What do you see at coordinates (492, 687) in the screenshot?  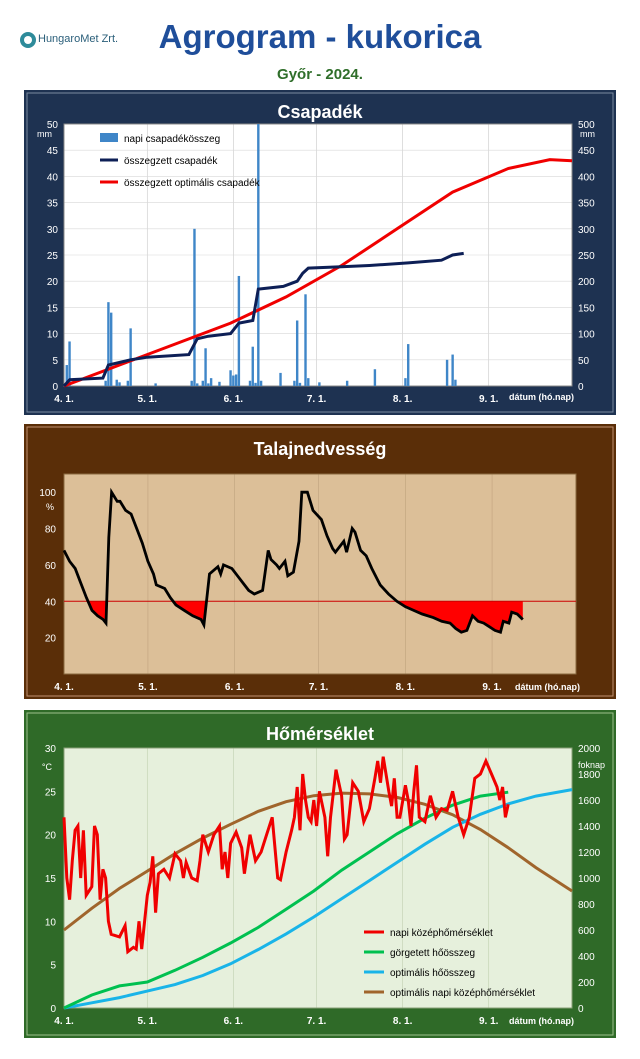 I see `panel2-x-tick: 9. 1.` at bounding box center [492, 687].